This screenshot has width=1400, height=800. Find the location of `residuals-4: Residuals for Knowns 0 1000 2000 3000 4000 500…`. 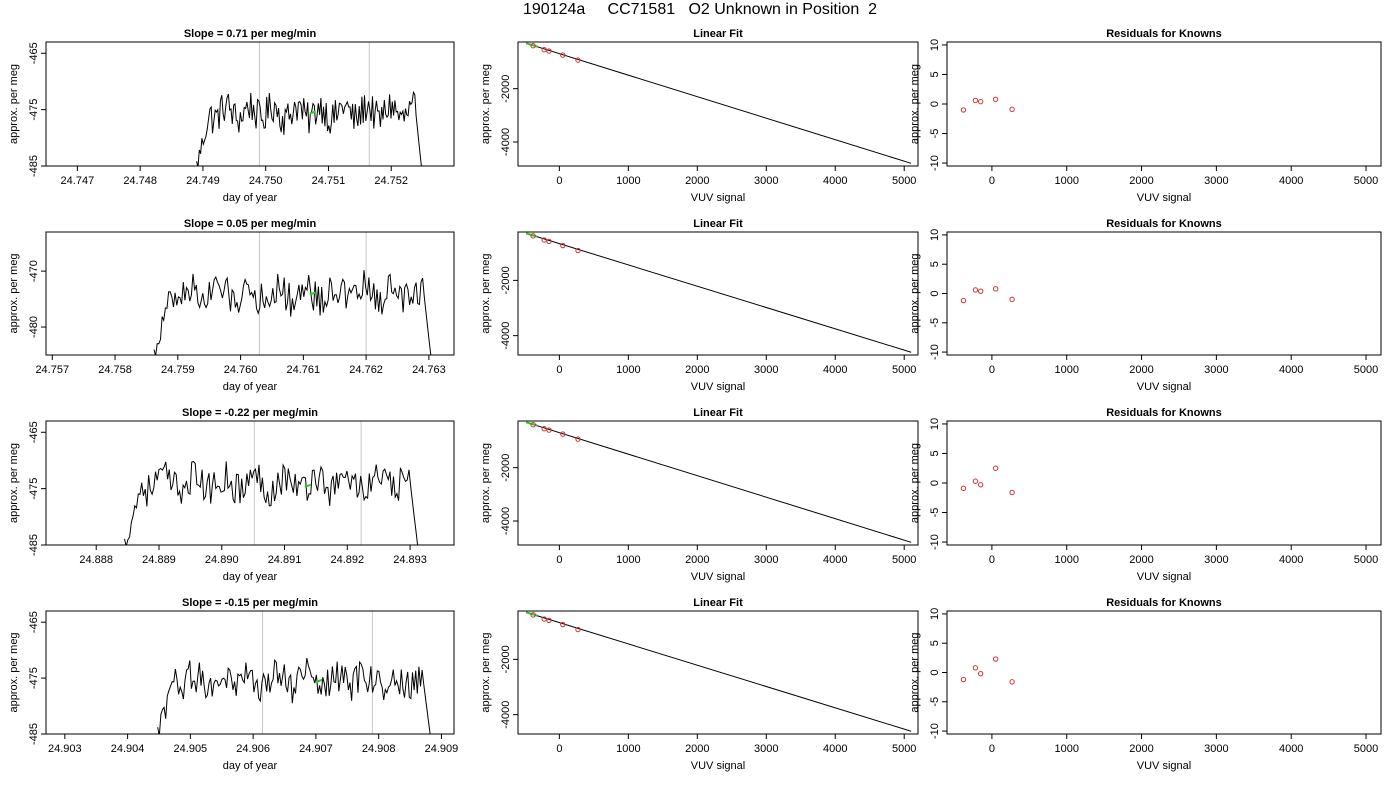

residuals-4: Residuals for Knowns 0 1000 2000 3000 4000 500… is located at coordinates (1145, 684).